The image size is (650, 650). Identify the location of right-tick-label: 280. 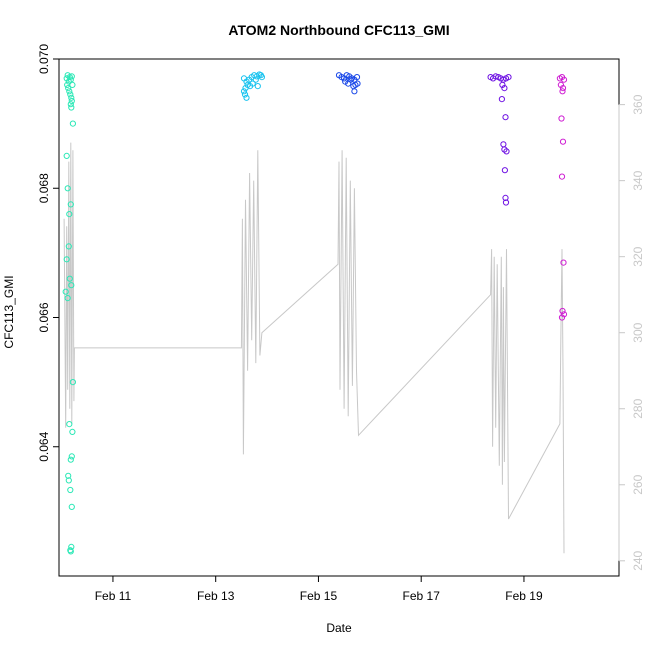
(638, 408).